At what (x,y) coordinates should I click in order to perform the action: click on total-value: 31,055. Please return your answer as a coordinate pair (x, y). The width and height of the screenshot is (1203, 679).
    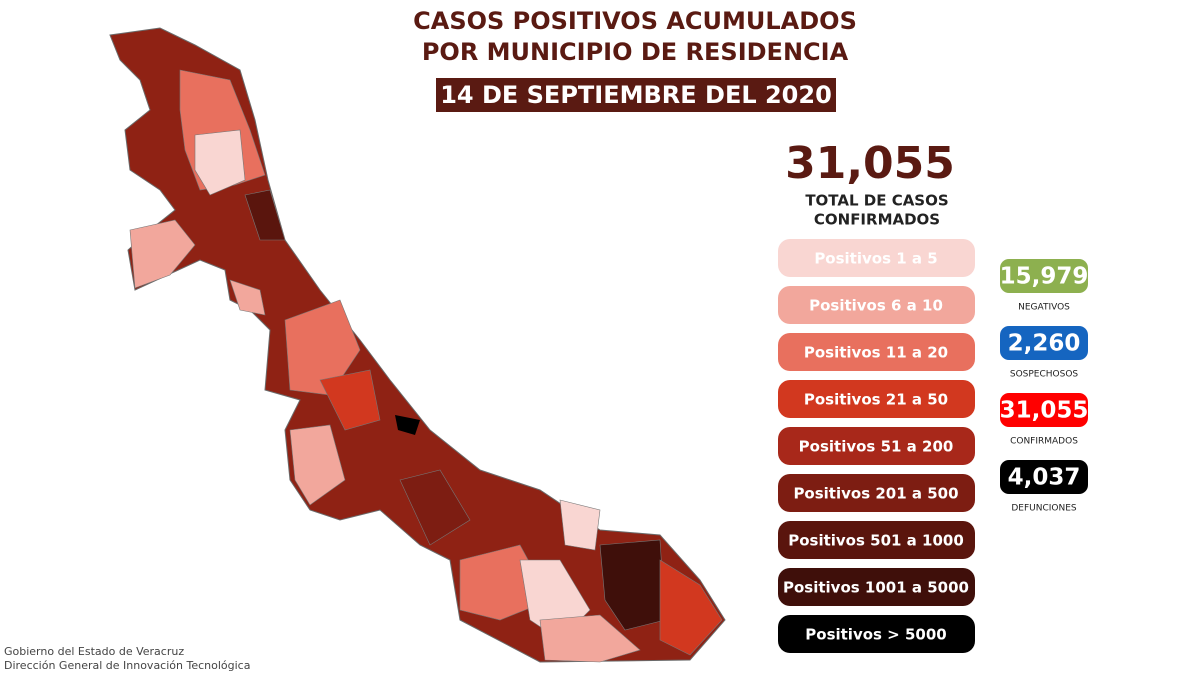
    Looking at the image, I should click on (870, 163).